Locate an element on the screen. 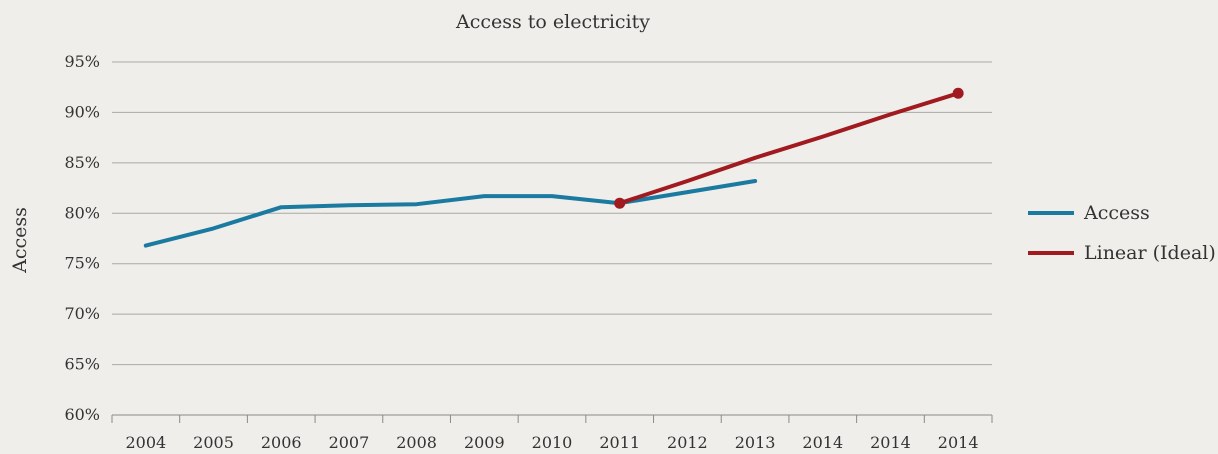 The height and width of the screenshot is (454, 1218). x-tick-label: 2005 is located at coordinates (213, 442).